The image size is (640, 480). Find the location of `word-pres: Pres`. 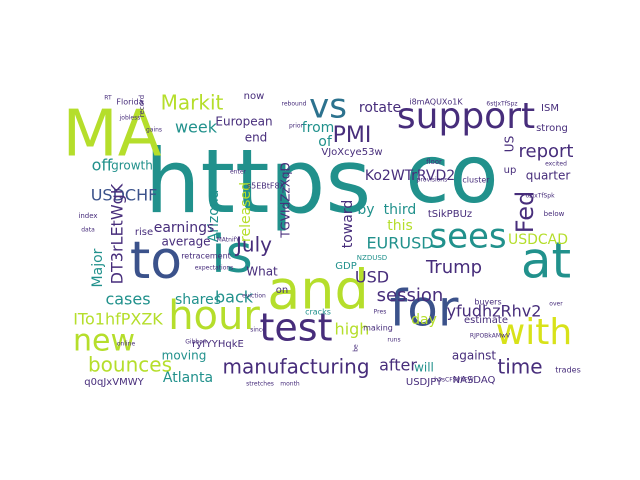

word-pres: Pres is located at coordinates (380, 312).